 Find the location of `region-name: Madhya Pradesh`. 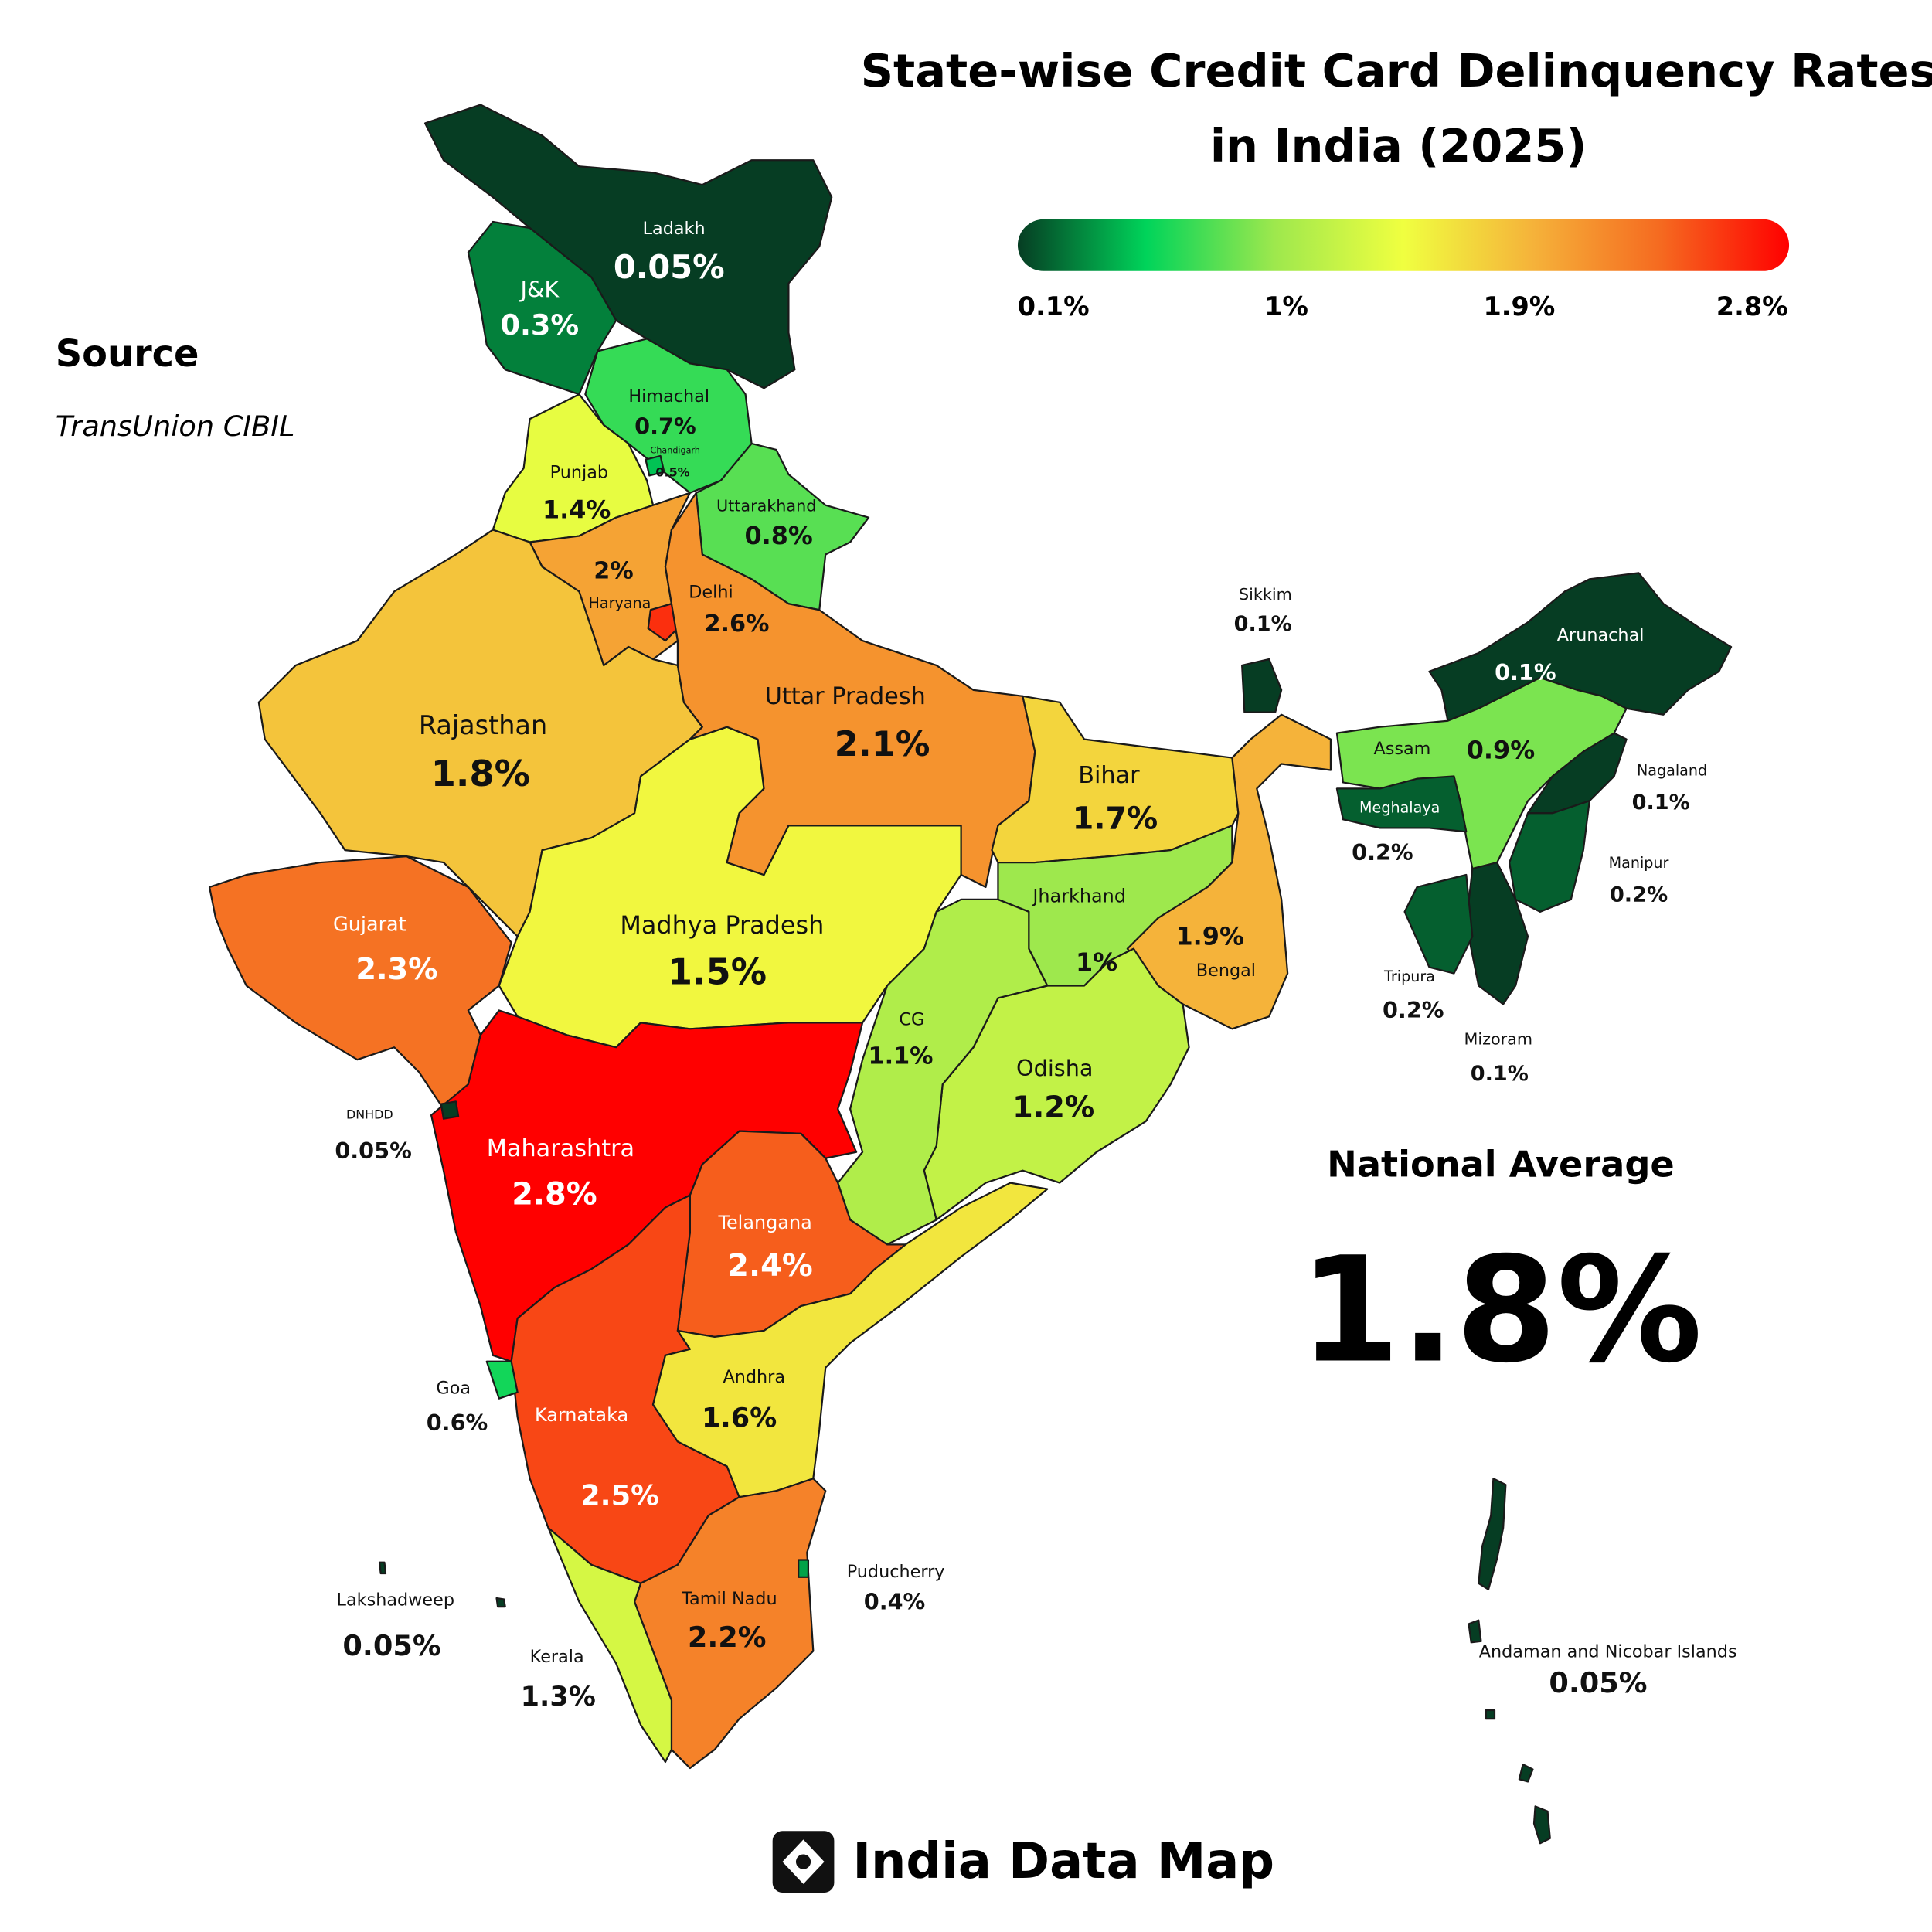

region-name: Madhya Pradesh is located at coordinates (722, 925).